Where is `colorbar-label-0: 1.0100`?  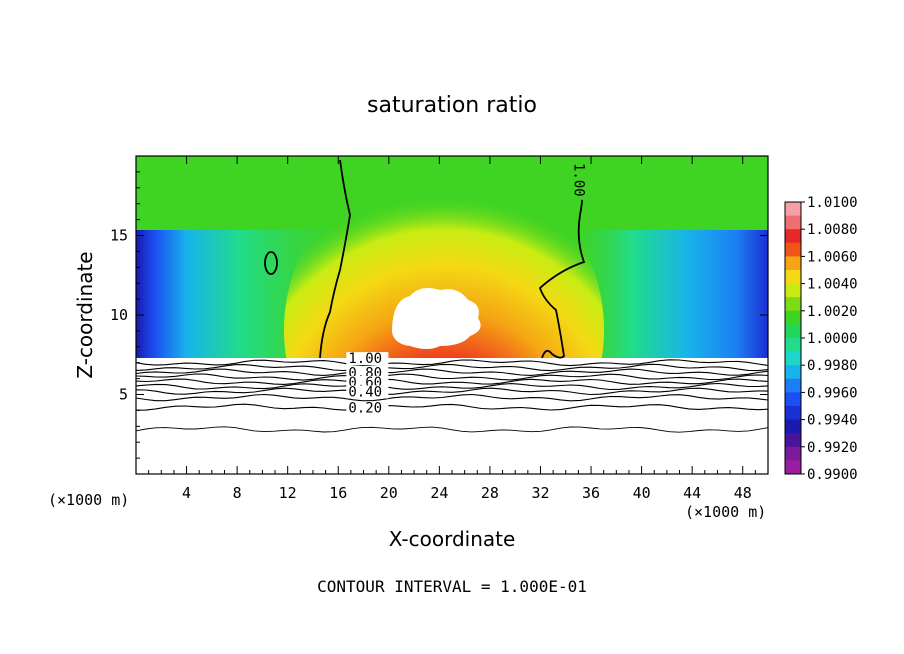 colorbar-label-0: 1.0100 is located at coordinates (832, 203).